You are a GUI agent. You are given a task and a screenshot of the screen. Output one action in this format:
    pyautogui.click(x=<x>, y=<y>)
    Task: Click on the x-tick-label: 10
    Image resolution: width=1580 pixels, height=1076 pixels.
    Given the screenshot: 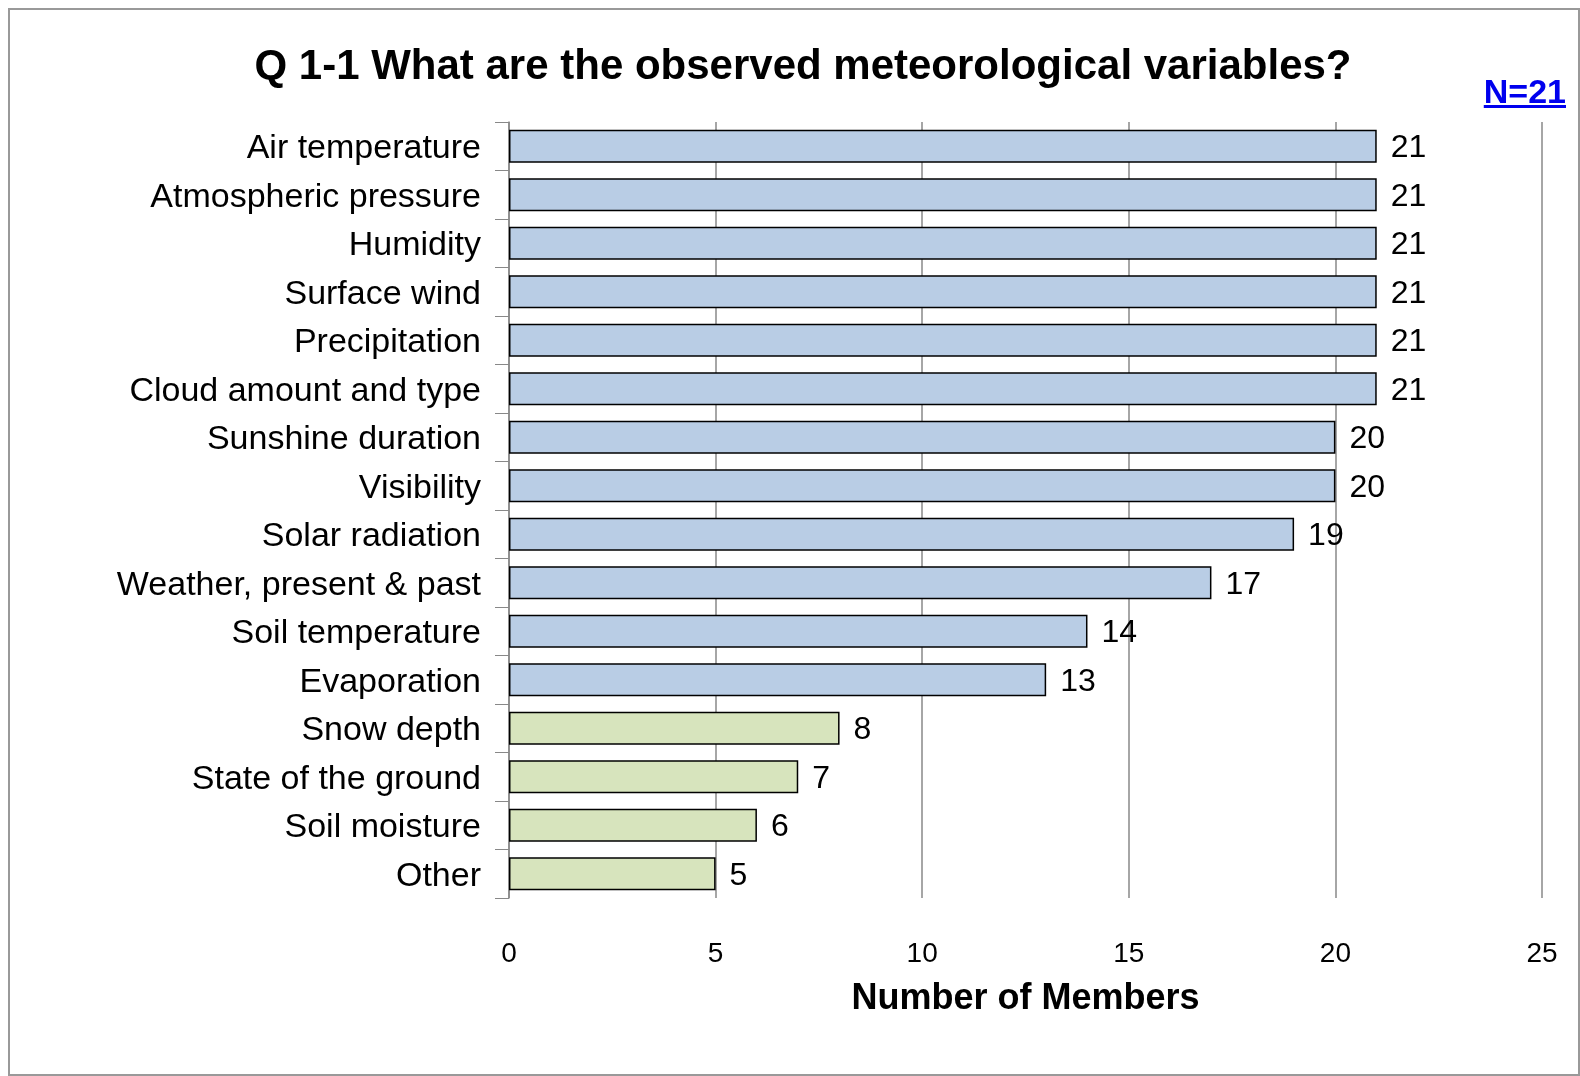 What is the action you would take?
    pyautogui.click(x=922, y=952)
    